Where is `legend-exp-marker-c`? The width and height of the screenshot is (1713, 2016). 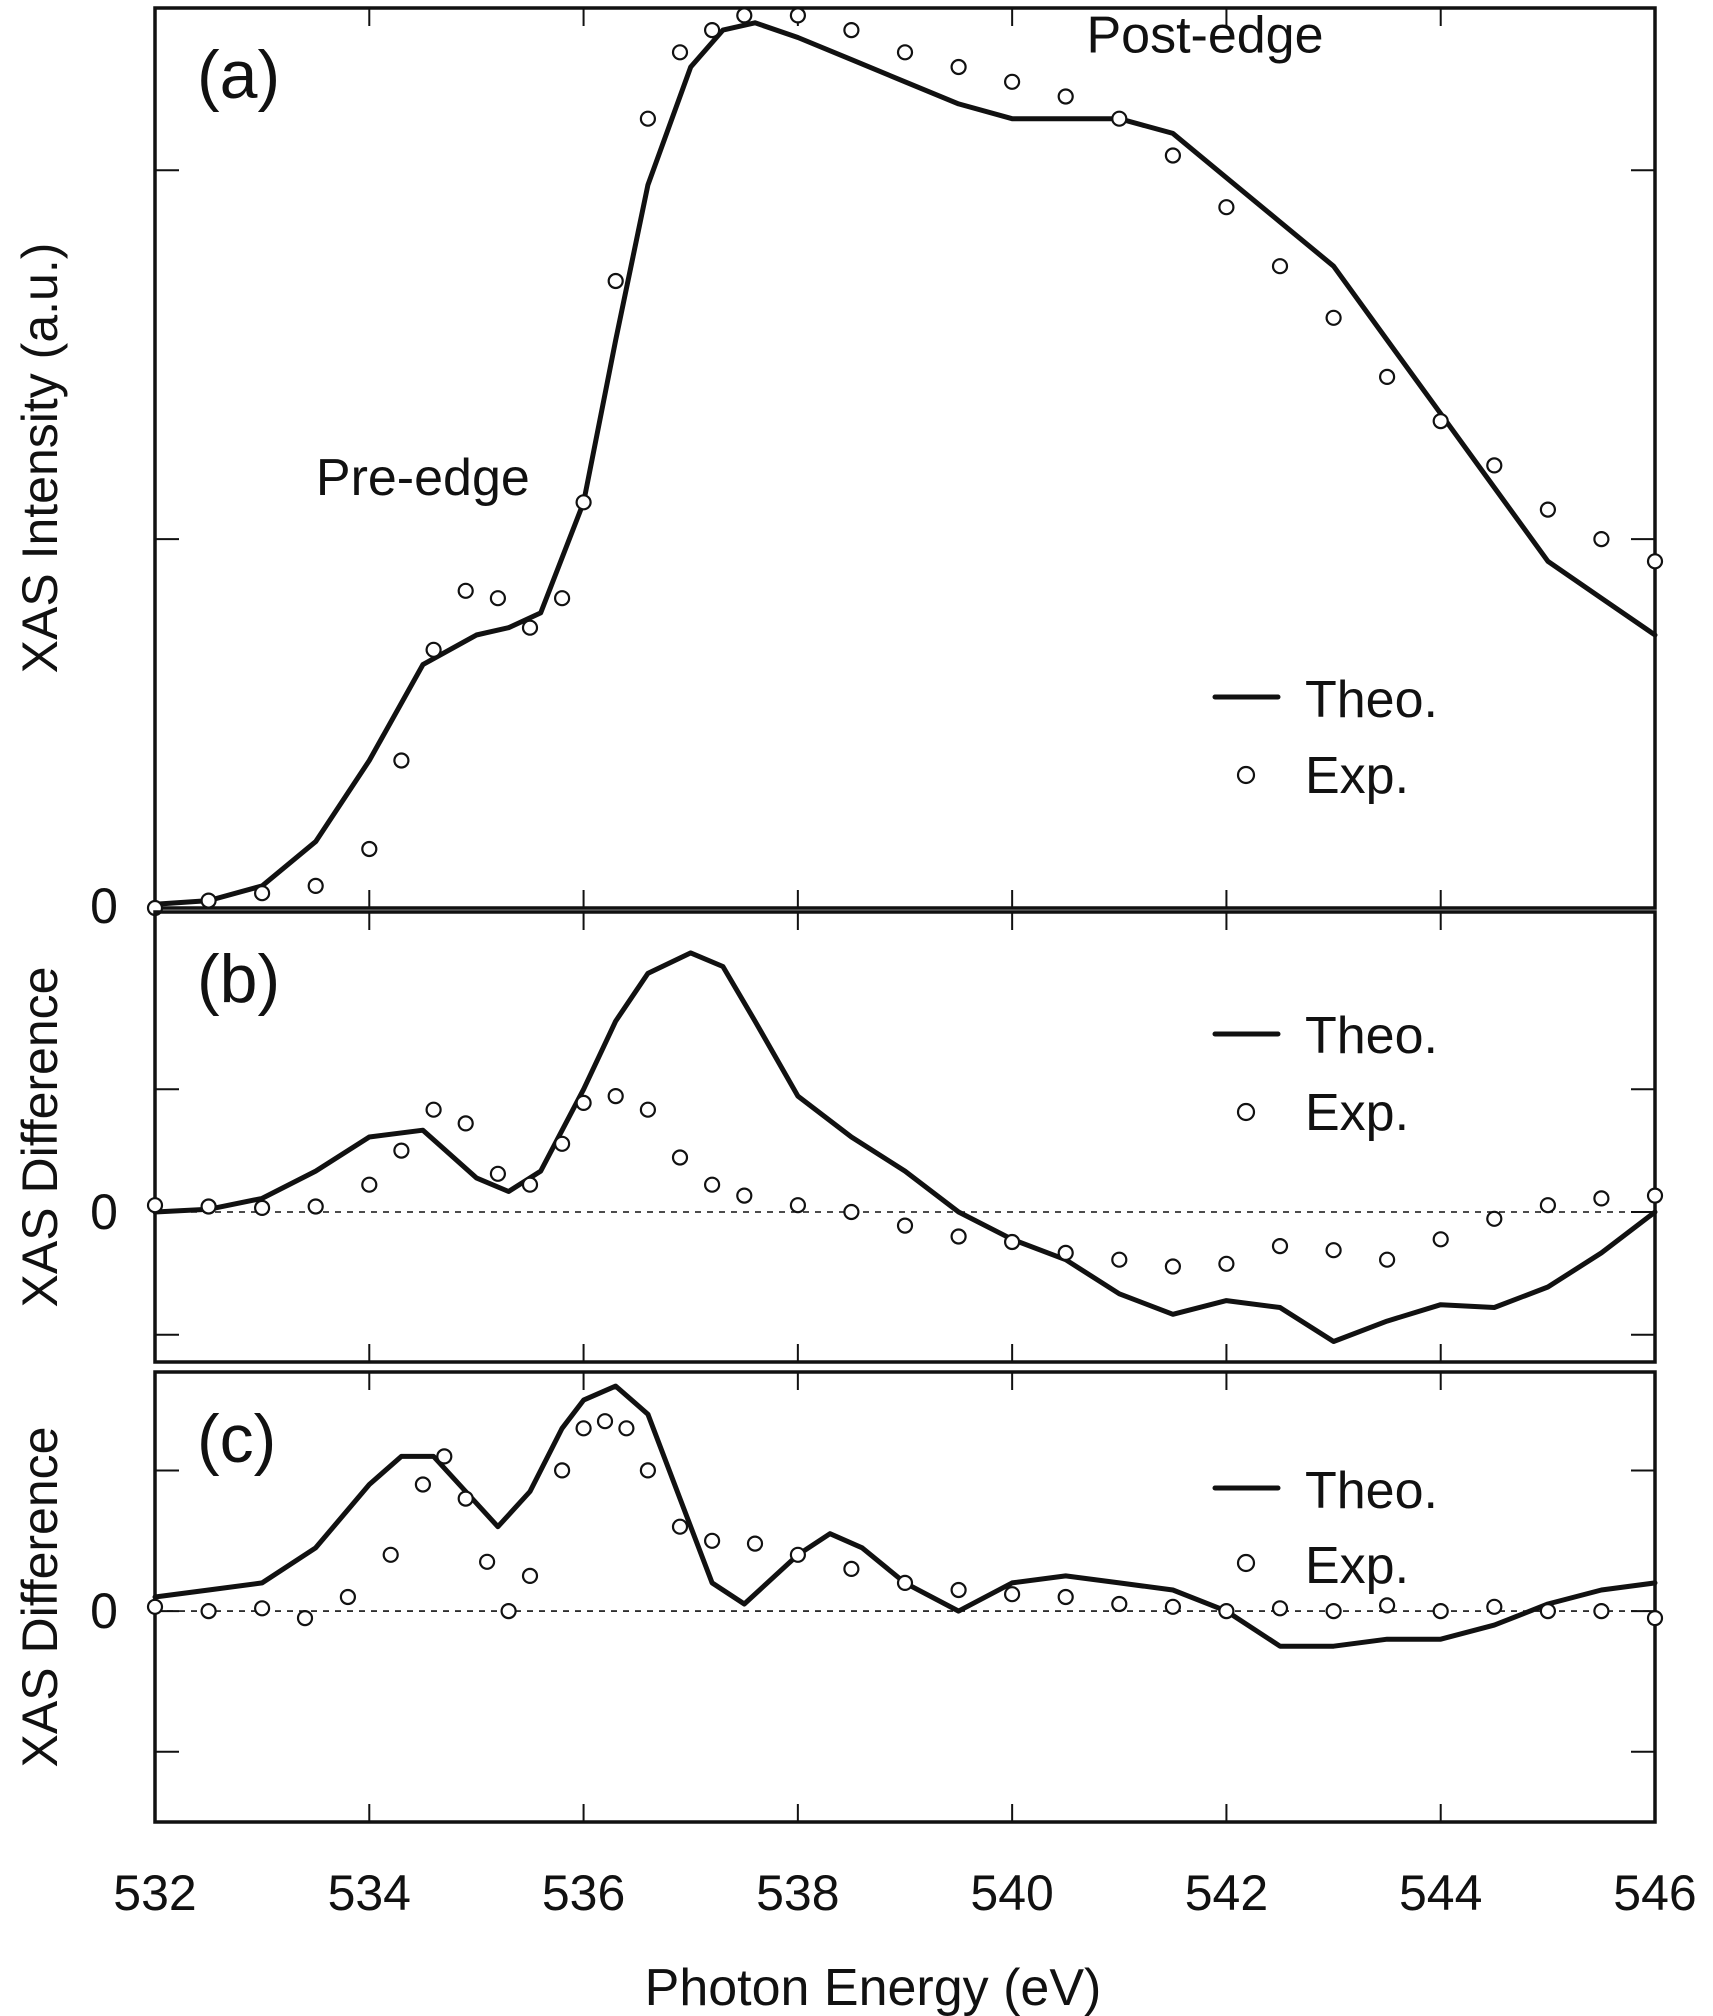
legend-exp-marker-c is located at coordinates (1246, 1563).